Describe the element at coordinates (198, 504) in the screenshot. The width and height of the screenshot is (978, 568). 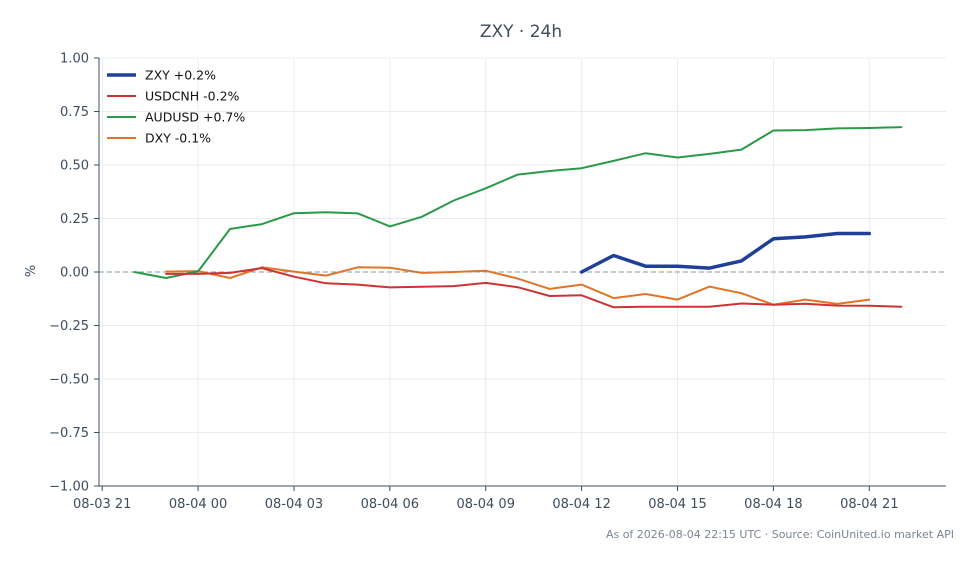
I see `x-tick-label: 08-04 00` at that location.